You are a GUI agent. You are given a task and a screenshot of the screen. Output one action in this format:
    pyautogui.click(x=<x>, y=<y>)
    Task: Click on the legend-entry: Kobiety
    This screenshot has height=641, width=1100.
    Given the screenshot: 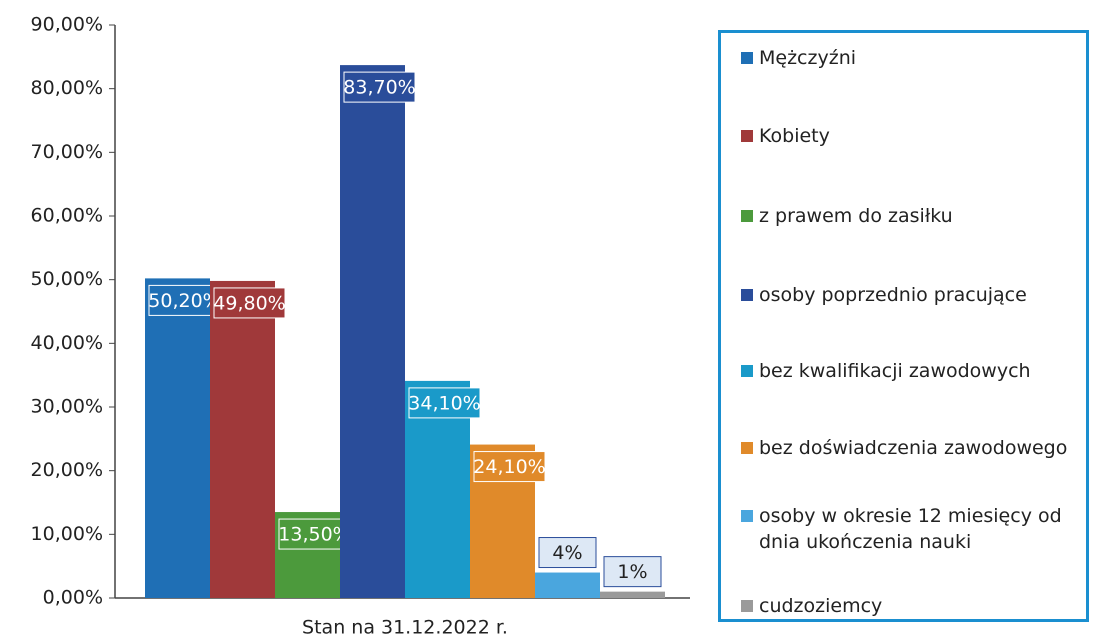 What is the action you would take?
    pyautogui.click(x=920, y=136)
    